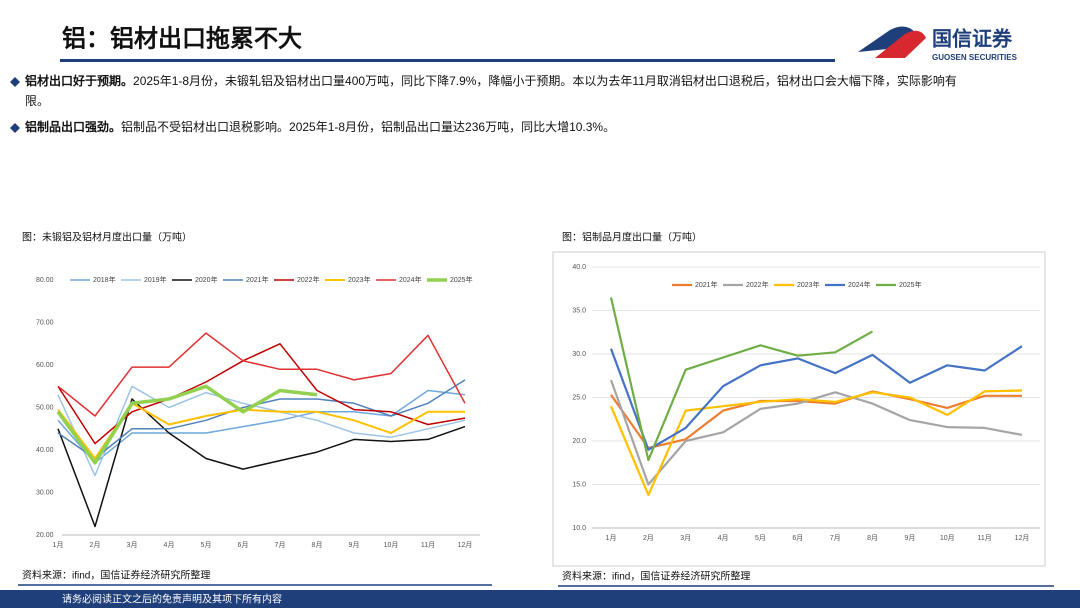 This screenshot has height=608, width=1080. Describe the element at coordinates (206, 279) in the screenshot. I see `legend-label: 2020年` at that location.